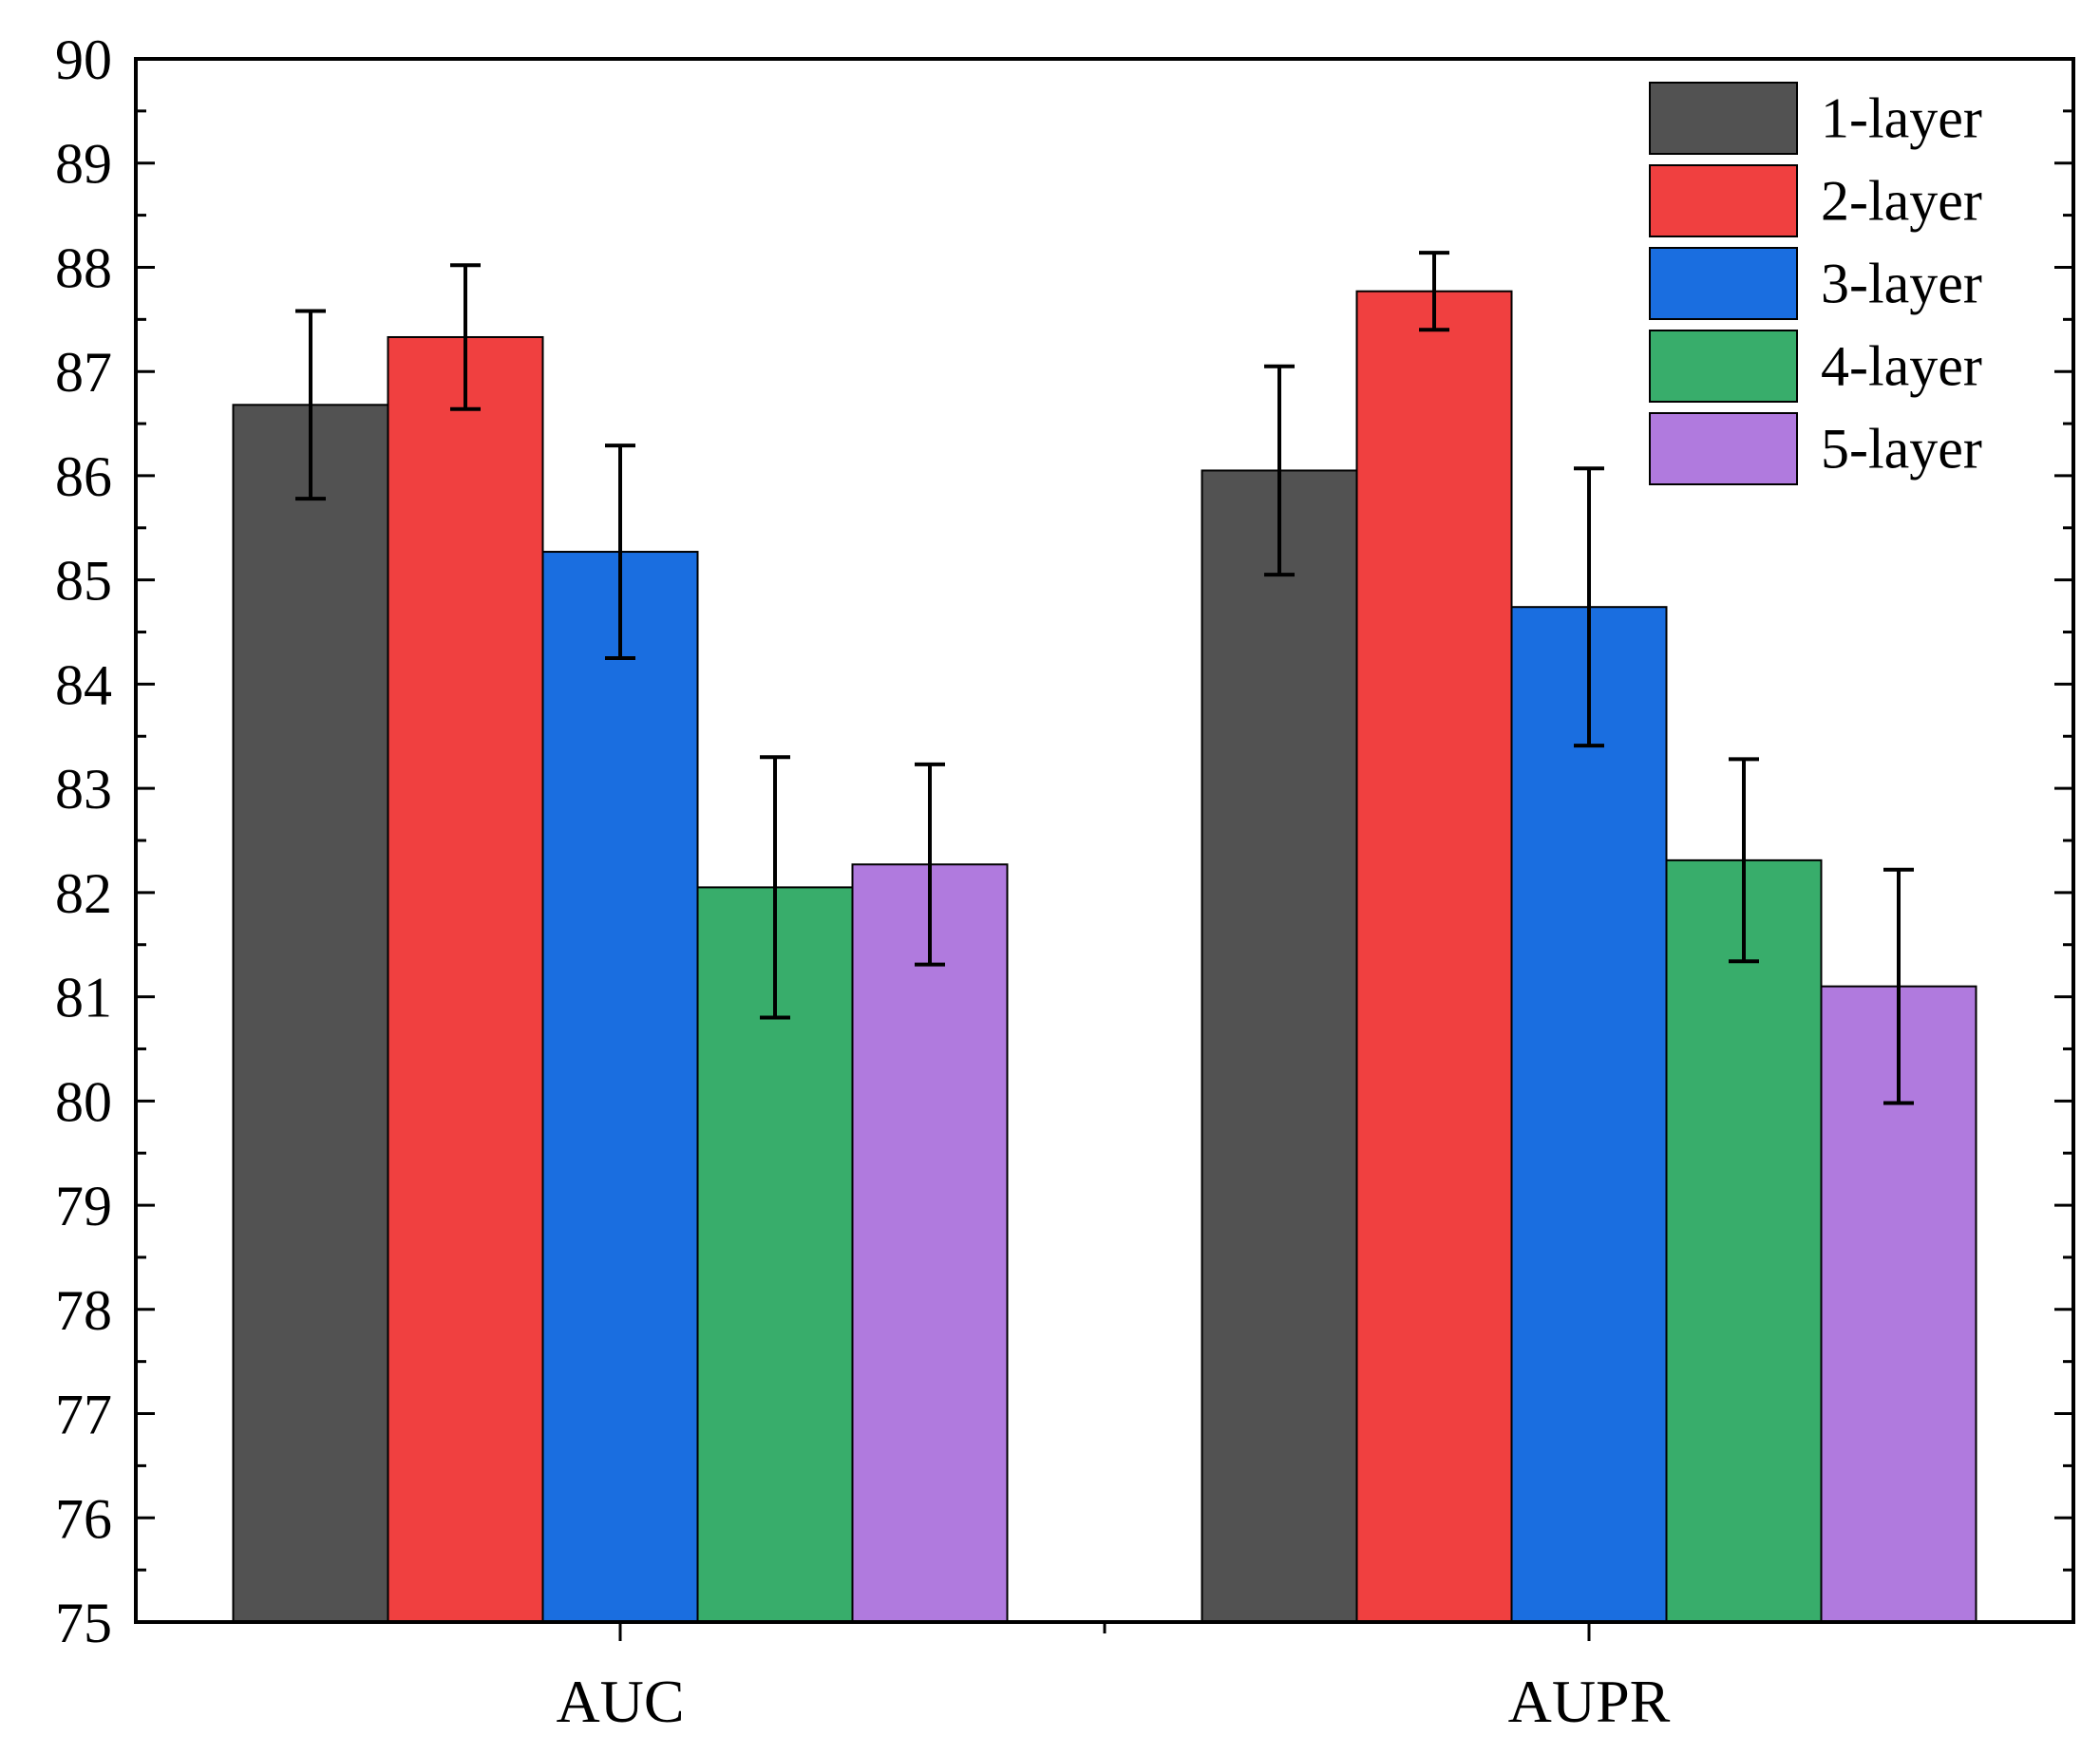 The height and width of the screenshot is (1755, 2100). I want to click on legend-swatch-3-layer, so click(1723, 283).